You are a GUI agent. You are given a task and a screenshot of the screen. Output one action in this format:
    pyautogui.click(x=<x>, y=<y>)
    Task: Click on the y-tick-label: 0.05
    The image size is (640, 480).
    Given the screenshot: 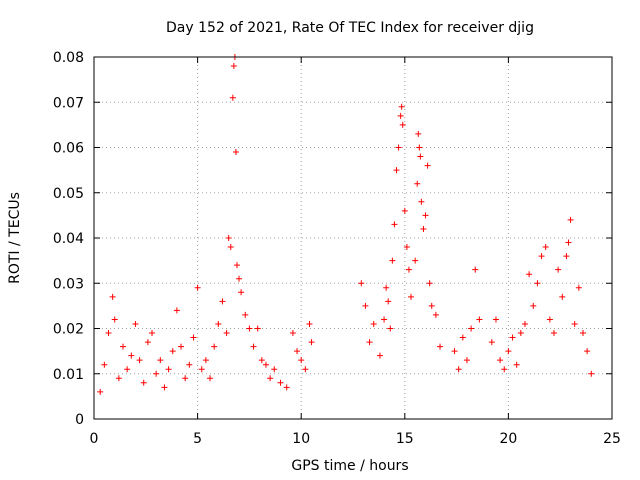 What is the action you would take?
    pyautogui.click(x=68, y=194)
    